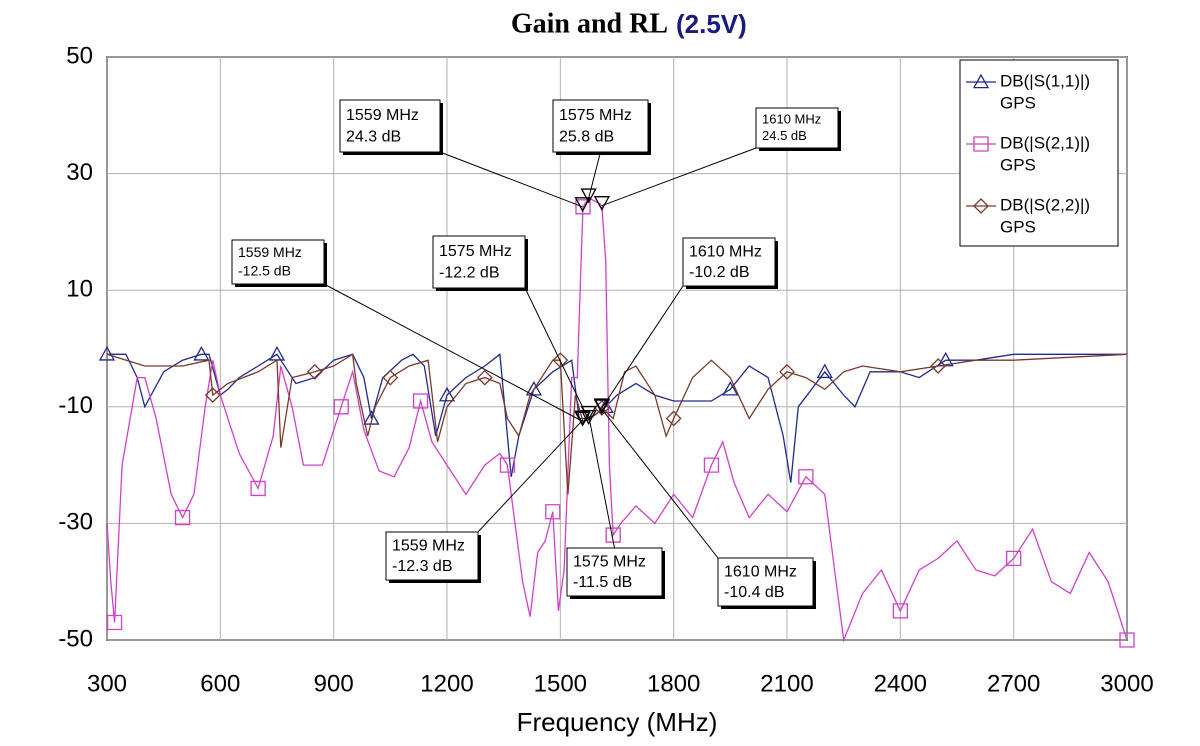 The image size is (1200, 746). What do you see at coordinates (107, 683) in the screenshot?
I see `x-tick-label: 300` at bounding box center [107, 683].